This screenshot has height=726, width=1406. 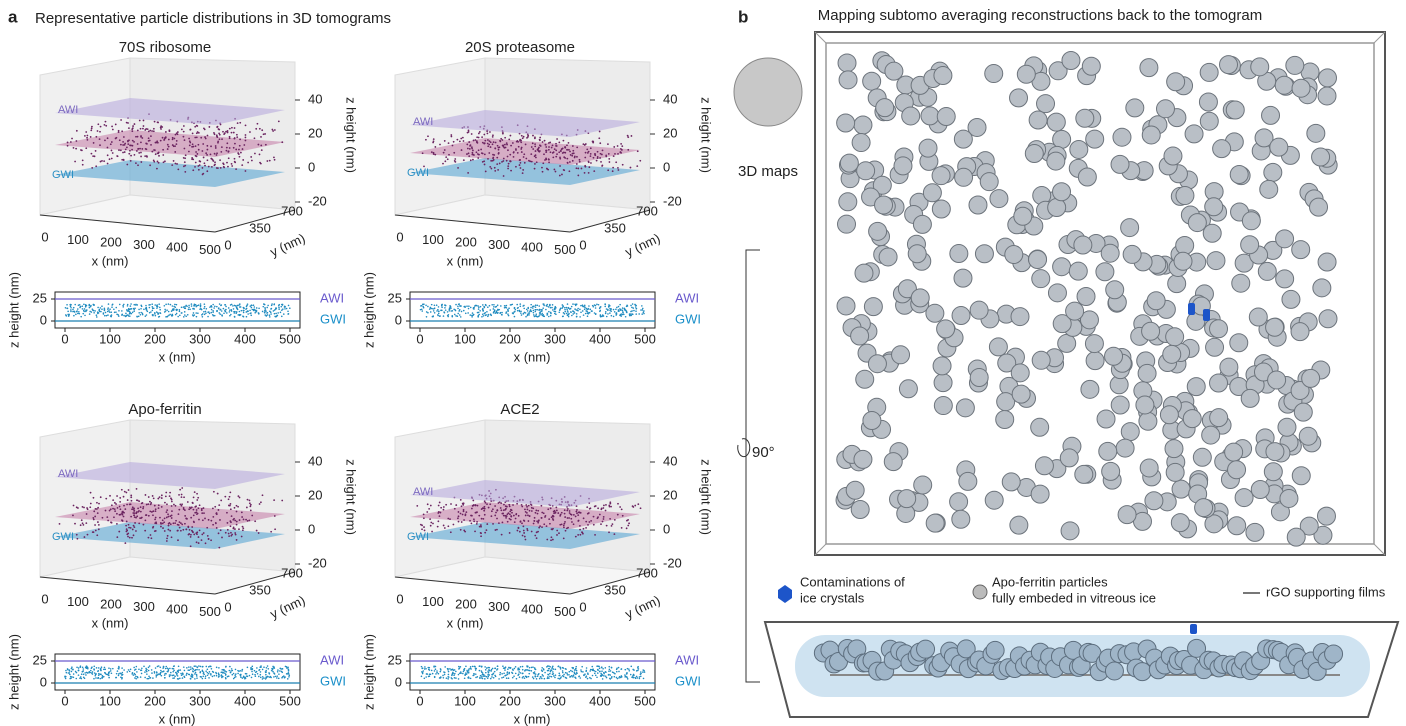 I want to click on y-tick-label: 700, so click(x=647, y=572).